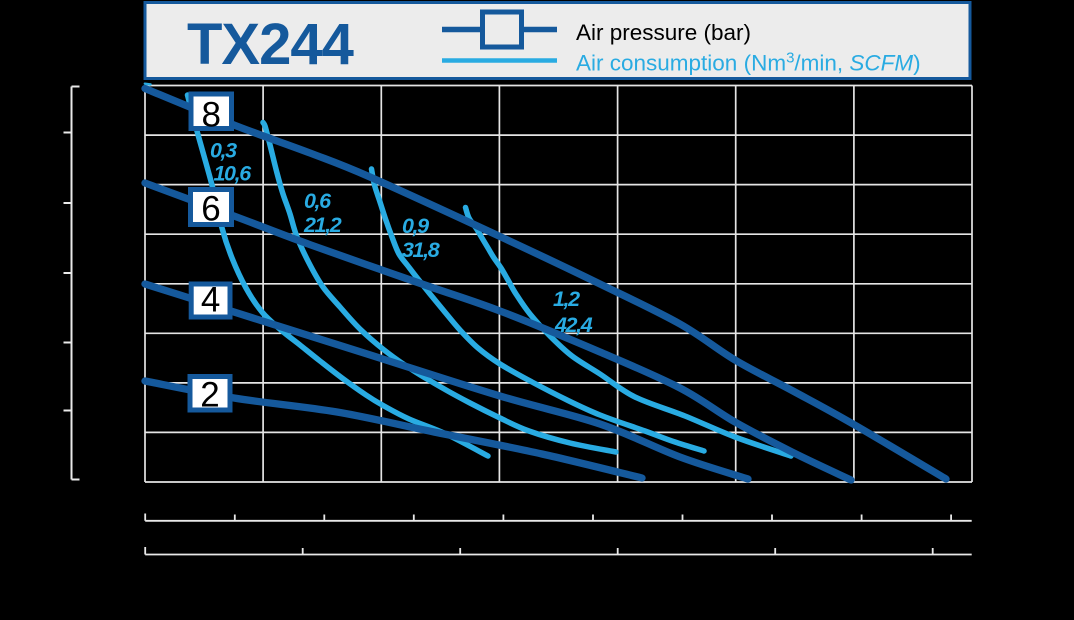 The image size is (1074, 620). Describe the element at coordinates (415, 226) in the screenshot. I see `svg-text: 0,9` at that location.